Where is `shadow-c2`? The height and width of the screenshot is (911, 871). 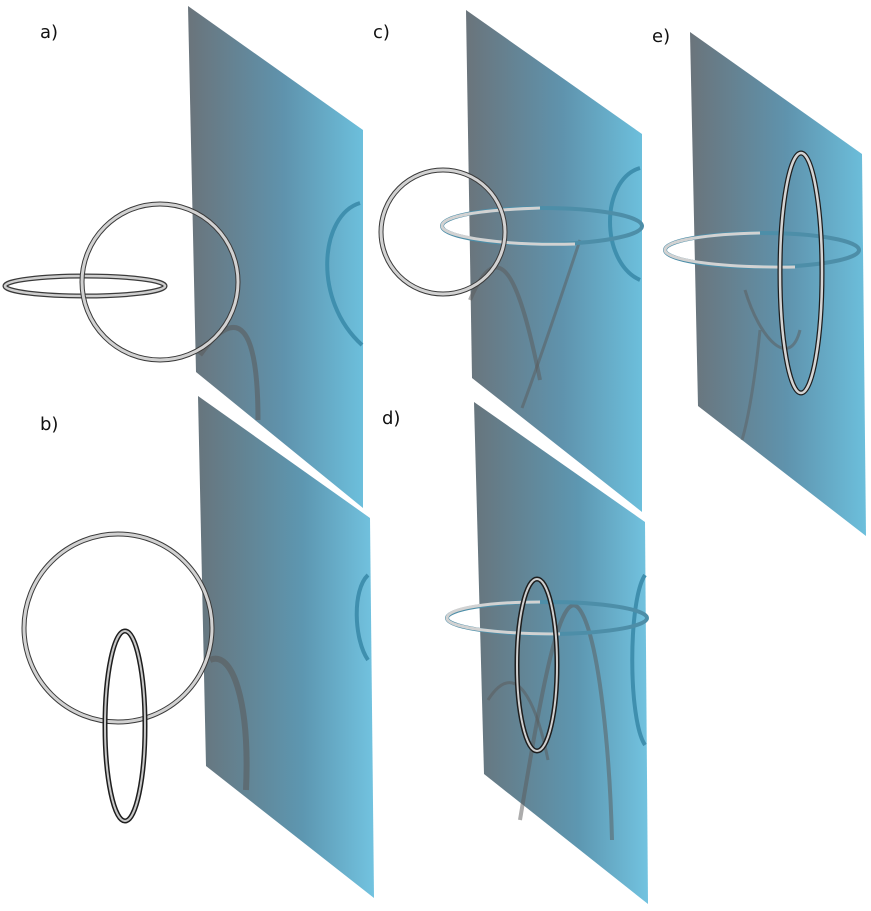
shadow-c2 is located at coordinates (551, 324).